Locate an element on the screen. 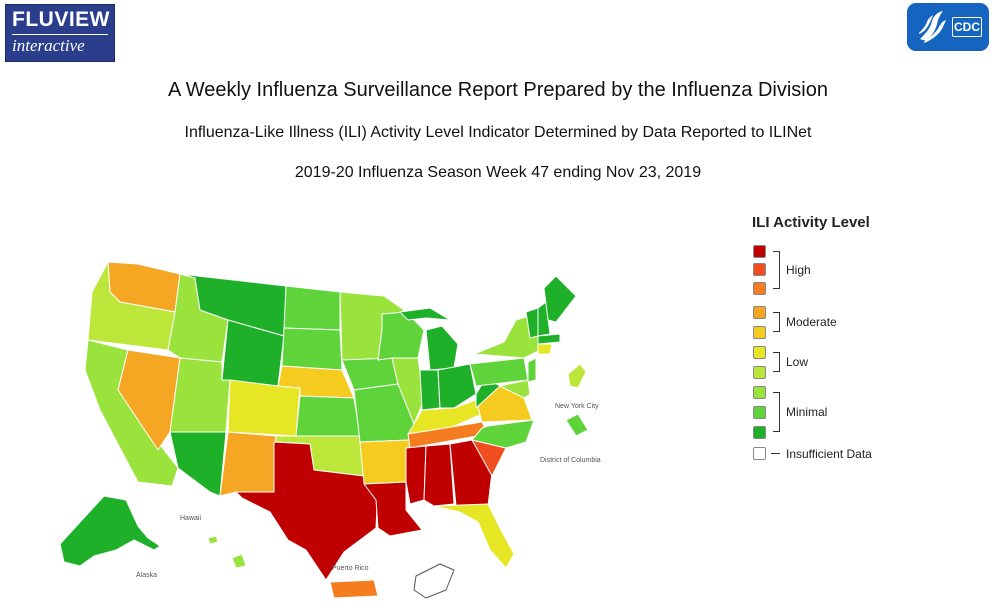 This screenshot has width=996, height=612. map-label-district-of-columbia: District of Columbia is located at coordinates (570, 460).